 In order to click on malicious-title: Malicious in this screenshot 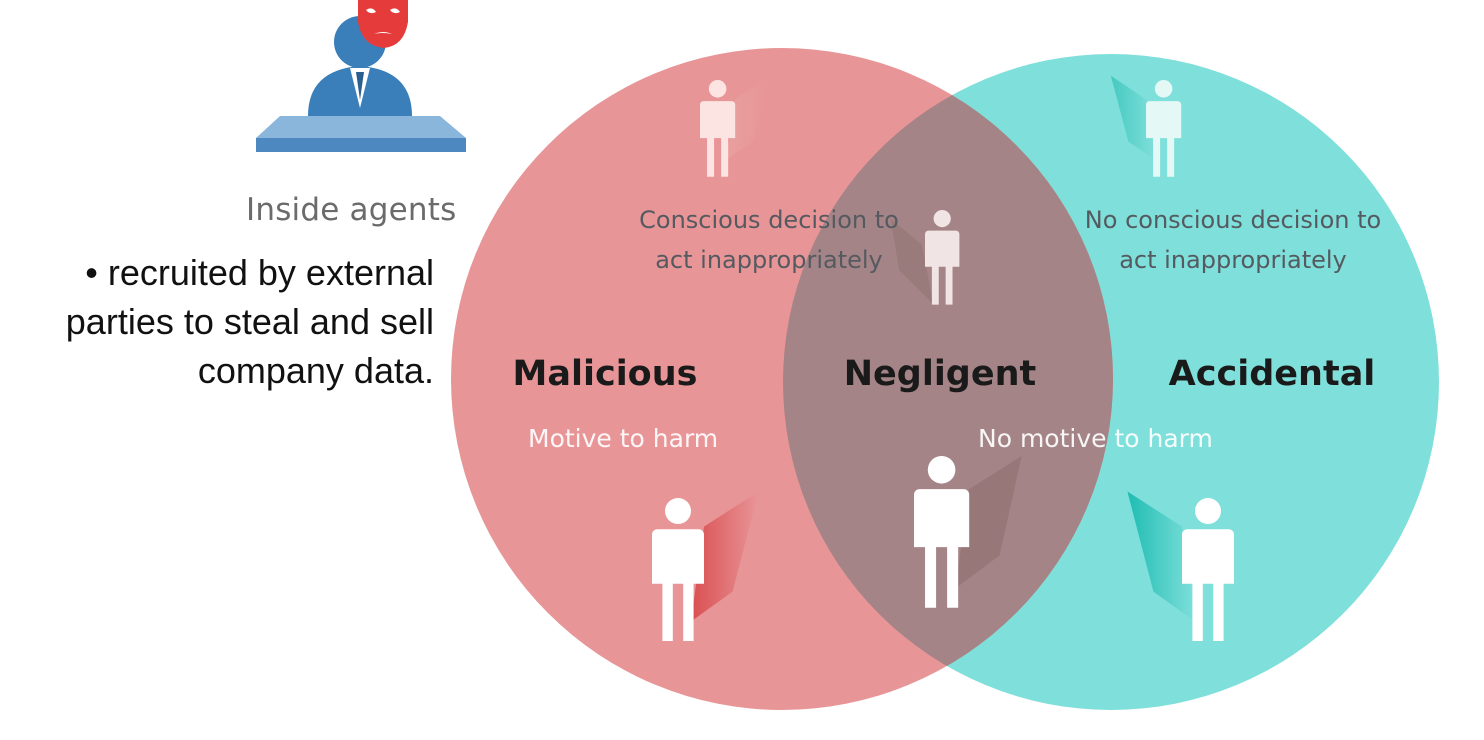, I will do `click(605, 374)`.